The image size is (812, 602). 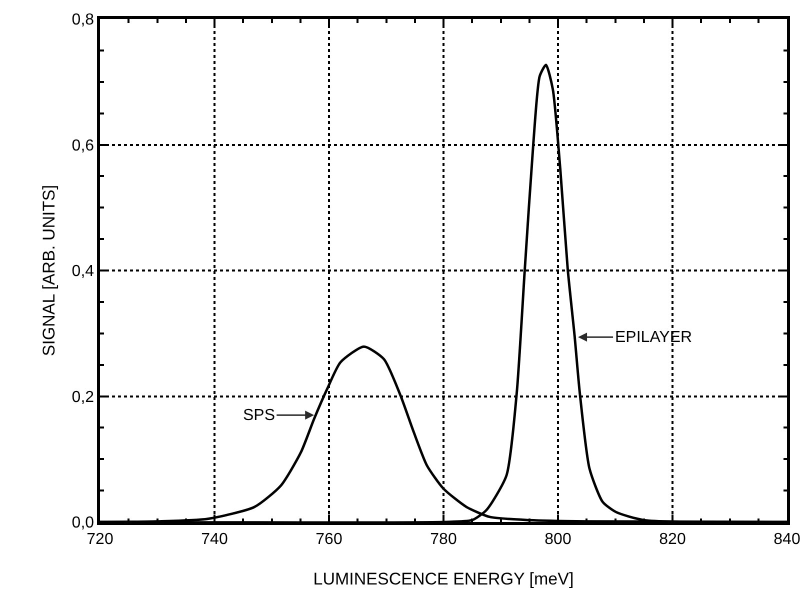 What do you see at coordinates (672, 539) in the screenshot?
I see `x-tick-label: 820` at bounding box center [672, 539].